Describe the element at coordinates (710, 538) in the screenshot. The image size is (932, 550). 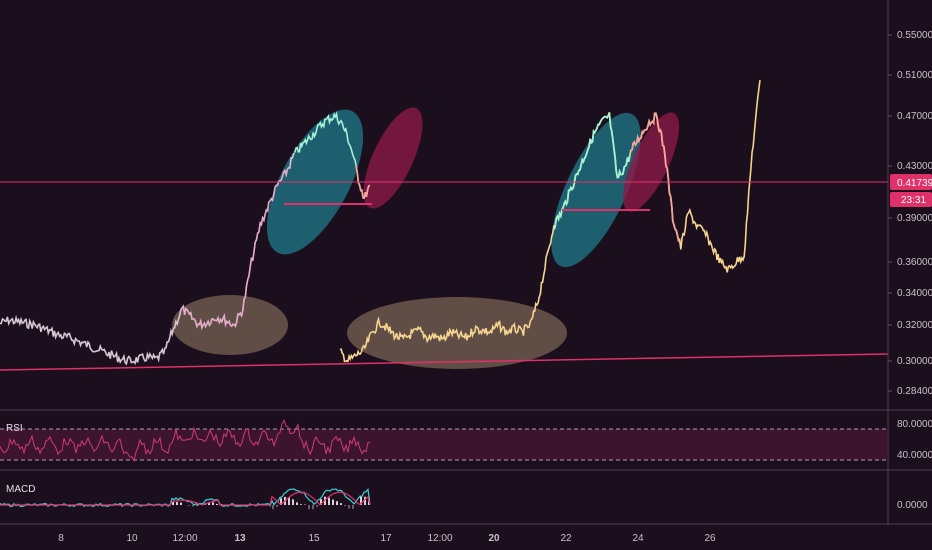
I see `time-tick-label: 26` at that location.